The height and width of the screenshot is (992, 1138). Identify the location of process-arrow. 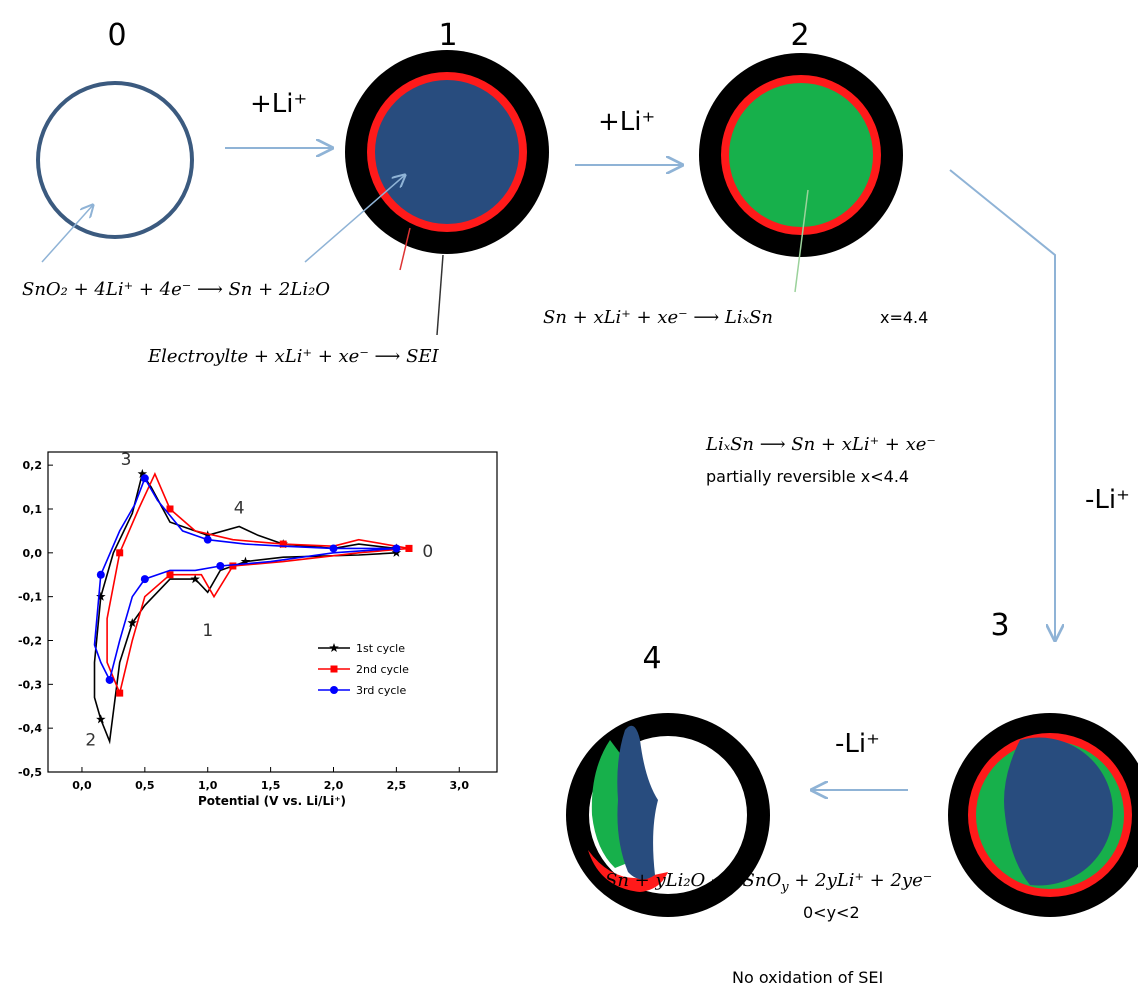
(1002, 404).